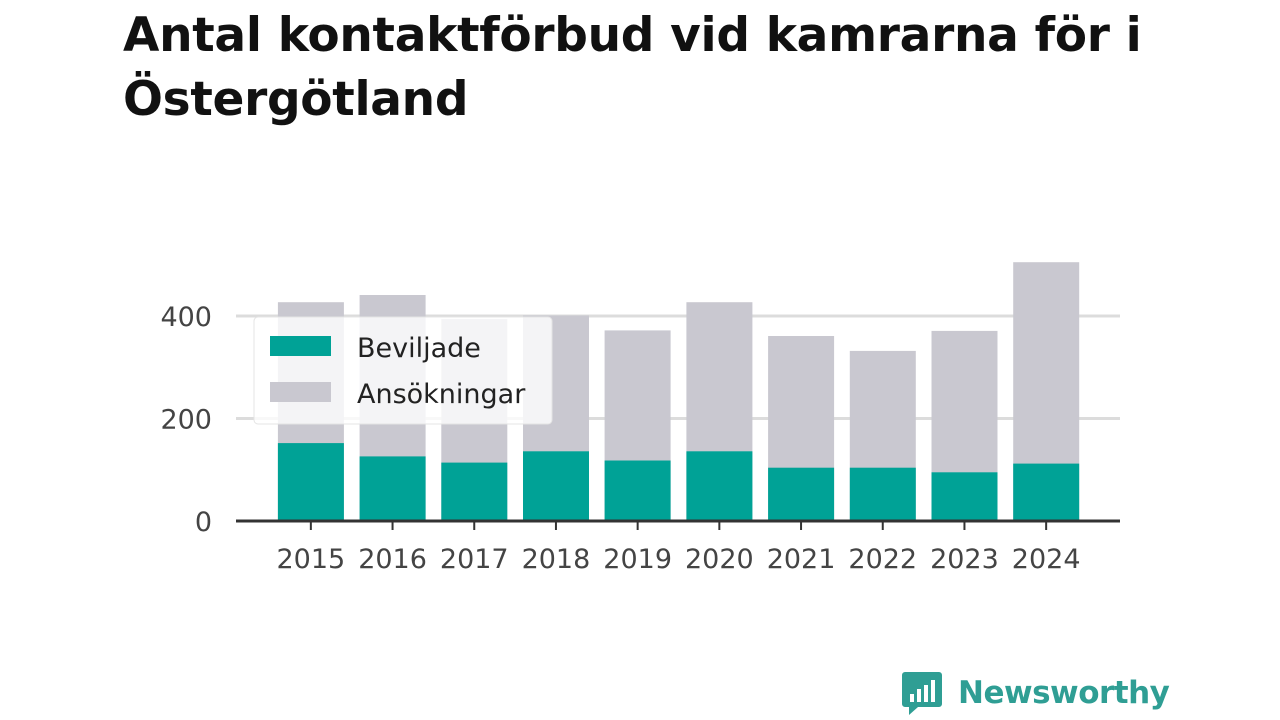  What do you see at coordinates (719, 559) in the screenshot?
I see `x-tick-label-2020: 2020` at bounding box center [719, 559].